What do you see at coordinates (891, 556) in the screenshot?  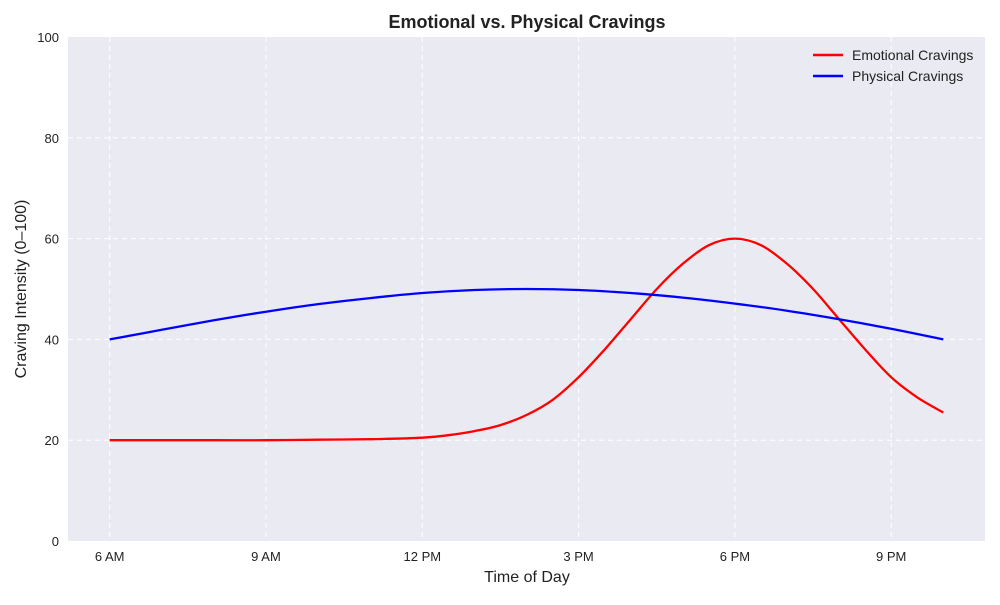 I see `x-tick-label: 9 PM` at bounding box center [891, 556].